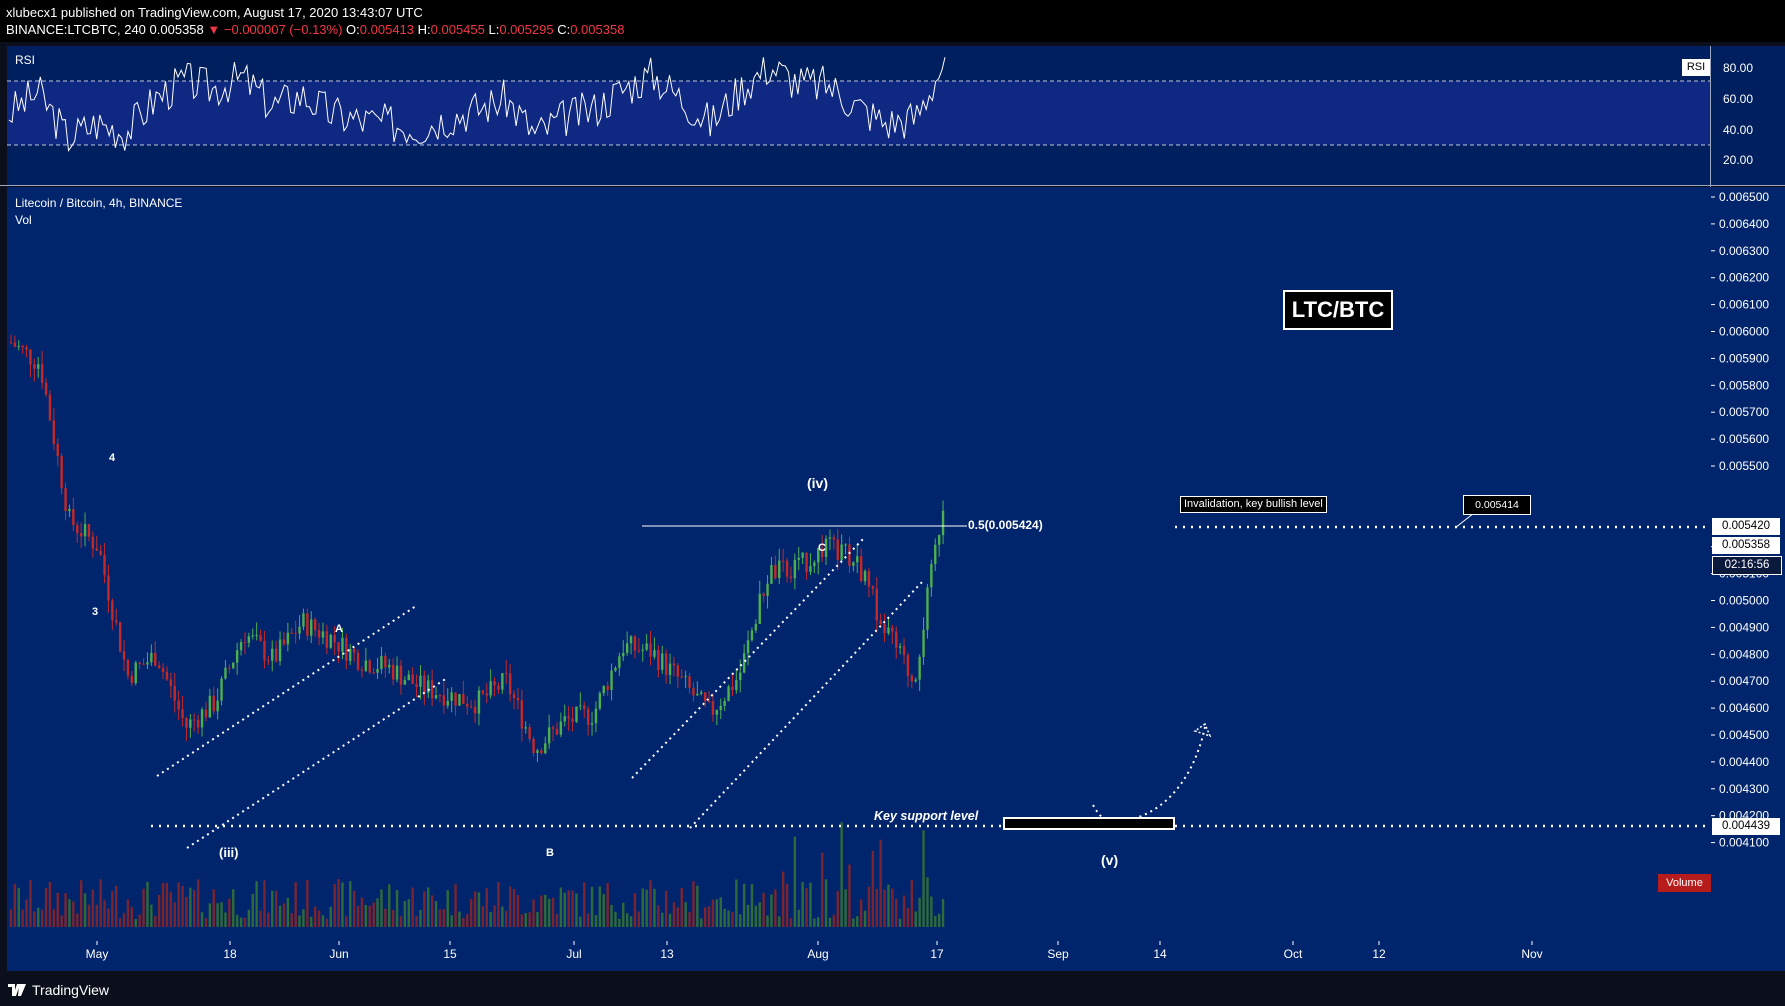 The height and width of the screenshot is (1006, 1785). Describe the element at coordinates (97, 954) in the screenshot. I see `time-tick-label: May` at that location.